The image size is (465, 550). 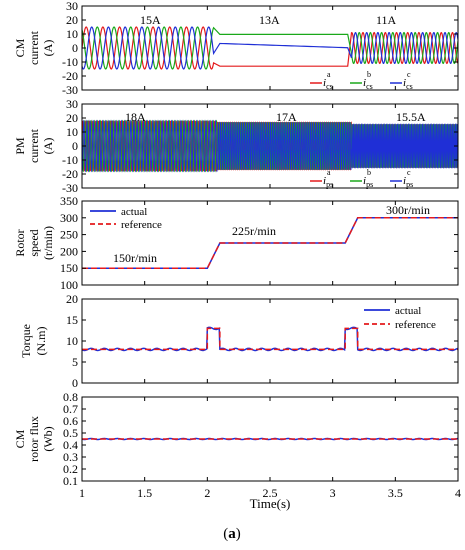 I want to click on legend-pm-a: ips, so click(x=328, y=182).